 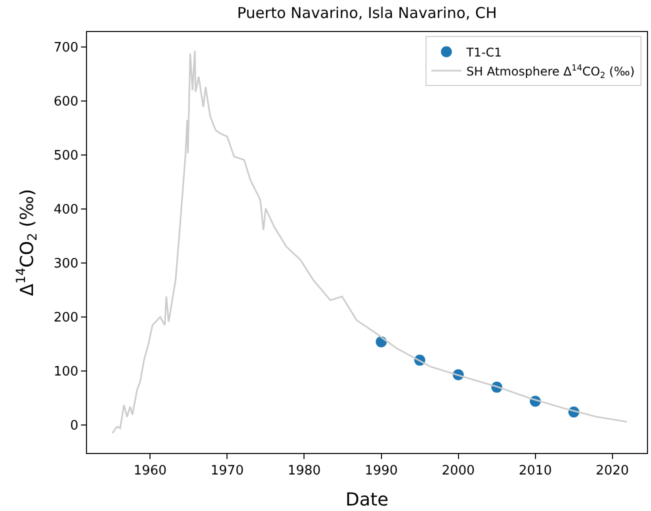 I want to click on x-tick-label: 1960, so click(x=150, y=471).